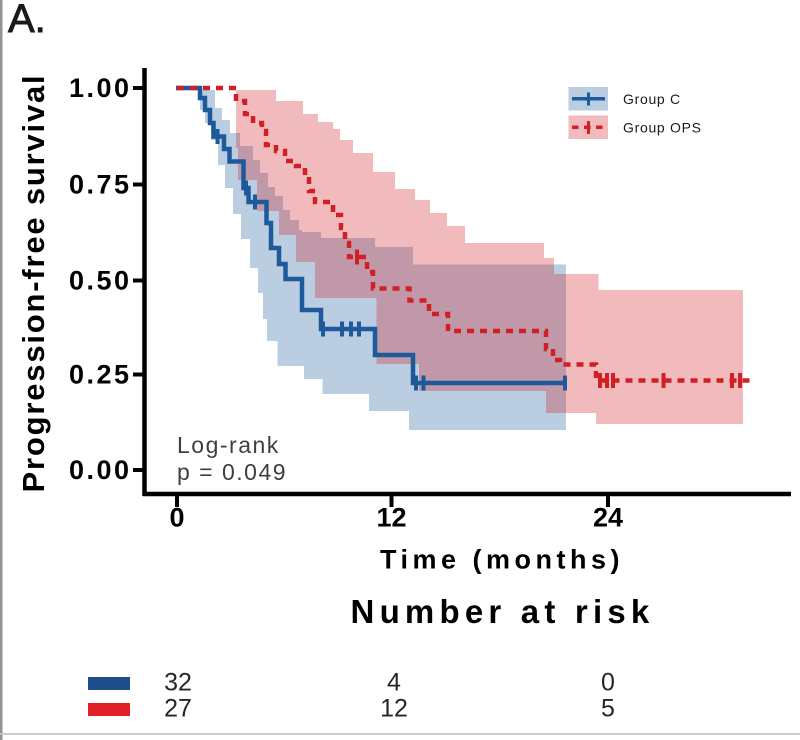 The width and height of the screenshot is (800, 740). I want to click on svg-text: 0.75, so click(100, 185).